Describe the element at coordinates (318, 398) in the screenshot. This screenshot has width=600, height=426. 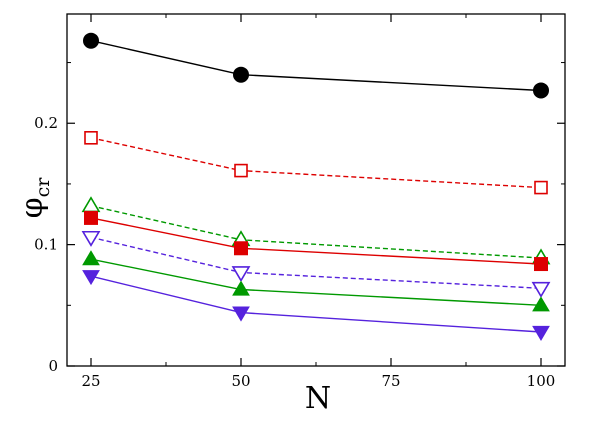
I see `x-axis-title: N` at that location.